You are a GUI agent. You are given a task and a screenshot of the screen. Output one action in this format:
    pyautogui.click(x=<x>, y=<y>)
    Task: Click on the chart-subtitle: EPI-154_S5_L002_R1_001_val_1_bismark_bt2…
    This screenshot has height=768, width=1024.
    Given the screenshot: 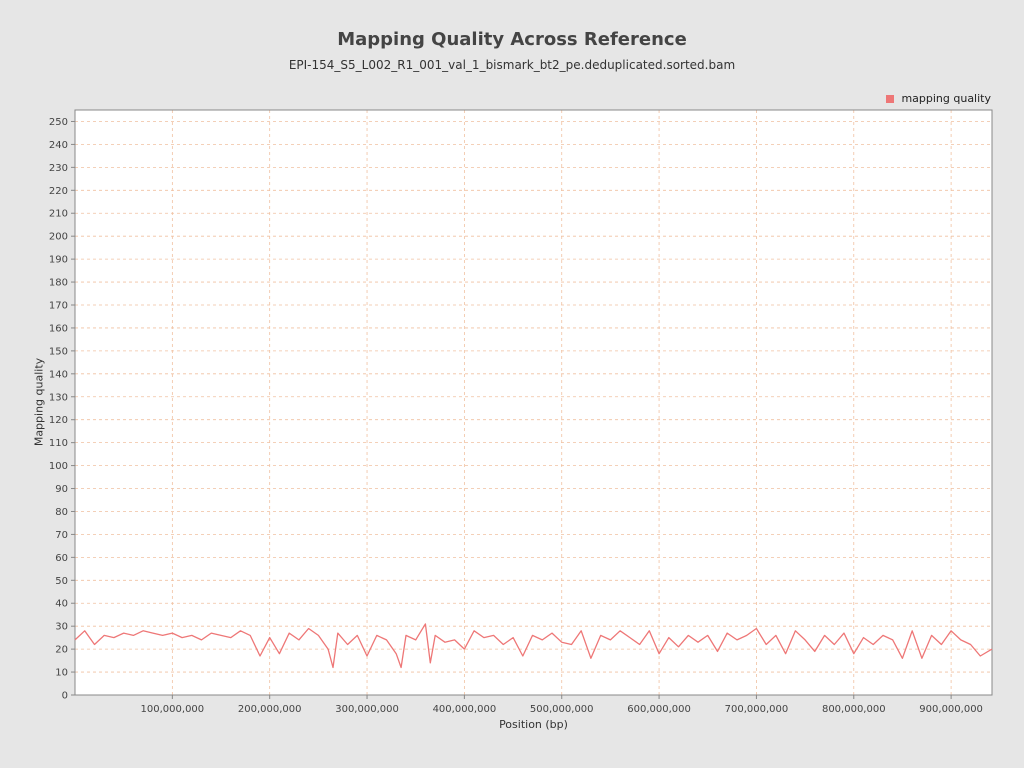 What is the action you would take?
    pyautogui.click(x=512, y=65)
    